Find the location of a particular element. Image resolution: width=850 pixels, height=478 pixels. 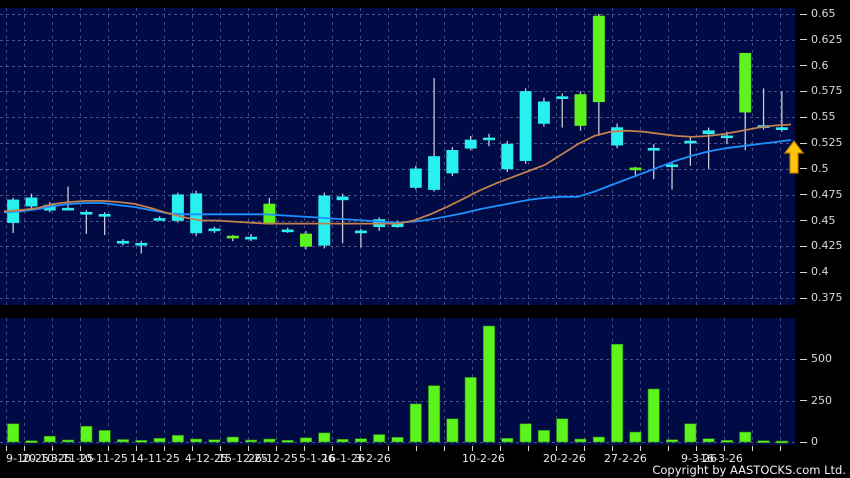

date-tick-label: 10-2-26 is located at coordinates (483, 458).